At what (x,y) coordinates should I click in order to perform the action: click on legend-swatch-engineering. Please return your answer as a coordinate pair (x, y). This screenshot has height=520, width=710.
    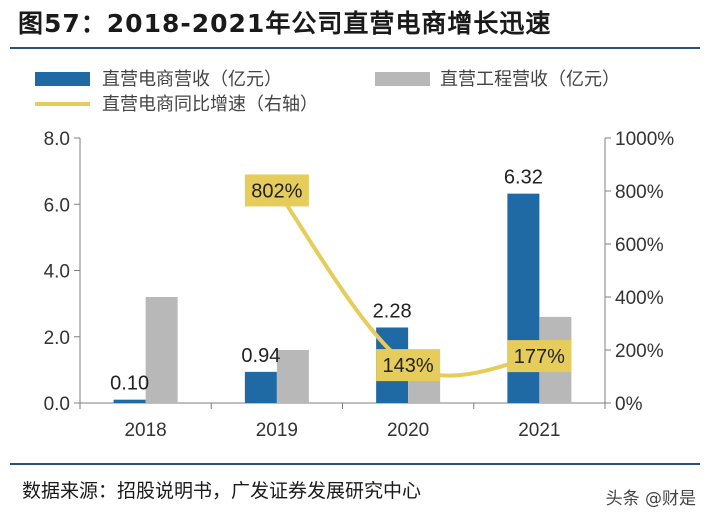
    Looking at the image, I should click on (402, 79).